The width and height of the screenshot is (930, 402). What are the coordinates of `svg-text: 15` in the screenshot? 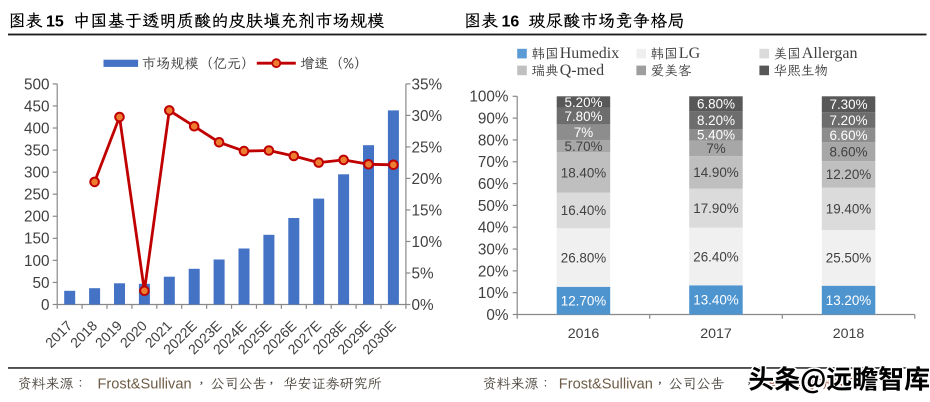 It's located at (55, 22).